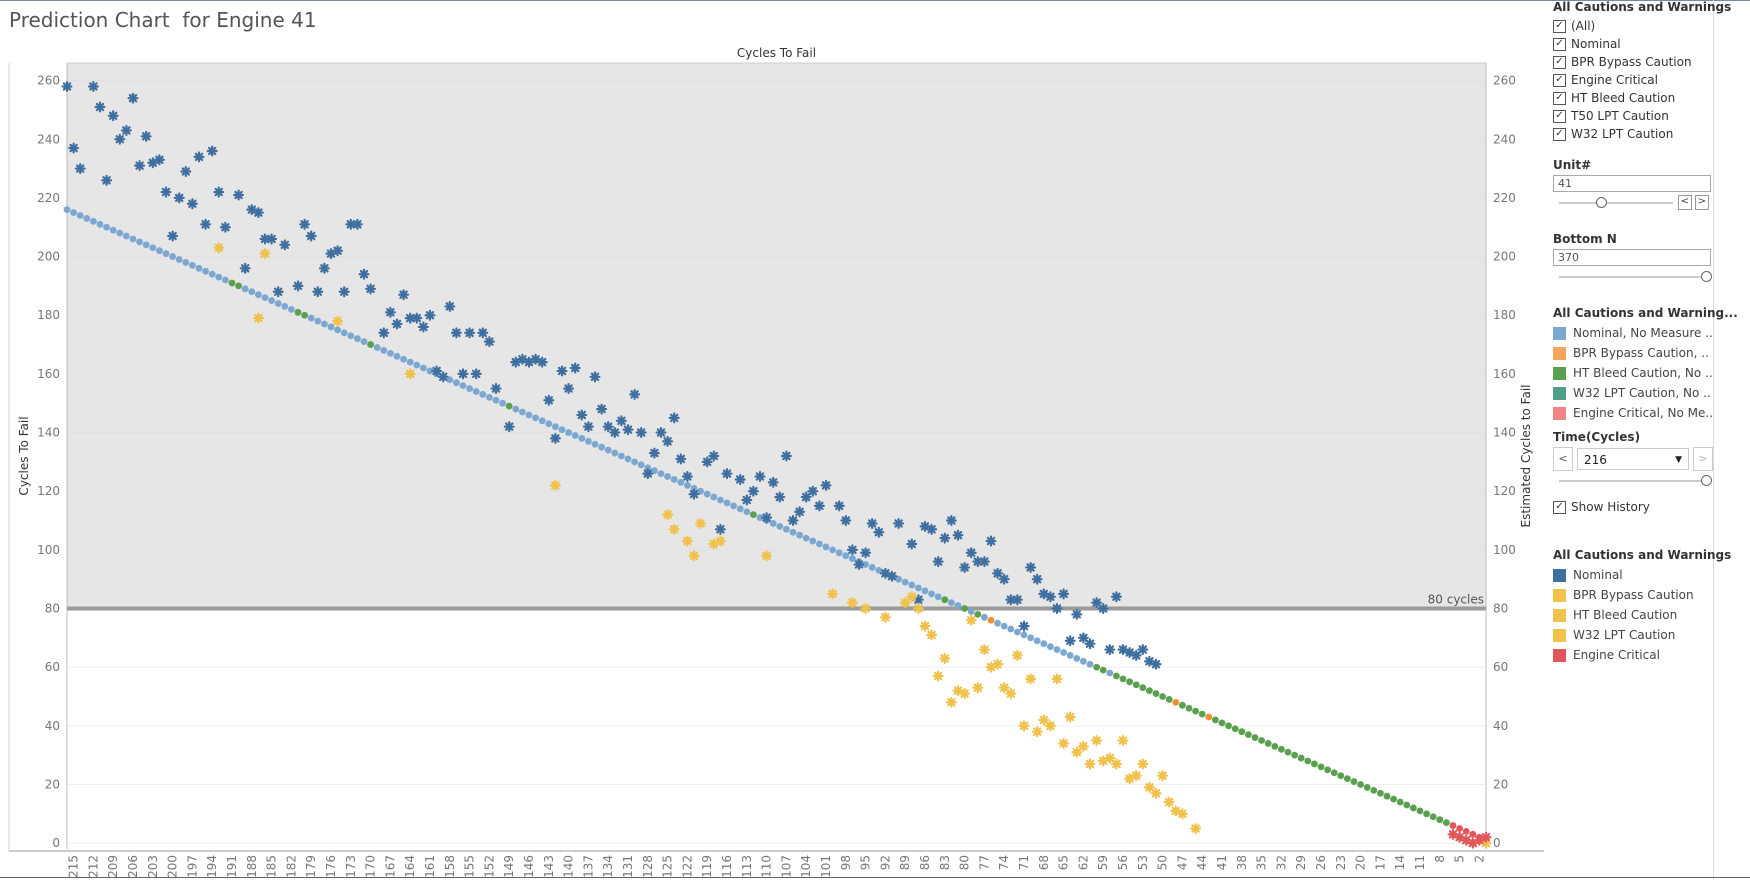 Image resolution: width=1750 pixels, height=880 pixels. I want to click on legend-item: W32 LPT Caution, so click(1642, 635).